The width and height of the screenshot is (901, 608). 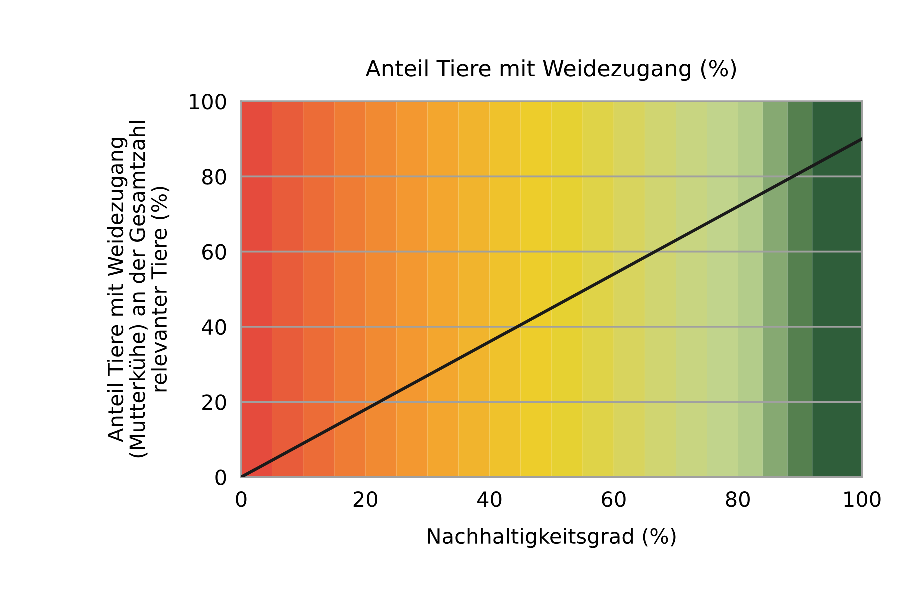 What do you see at coordinates (614, 500) in the screenshot?
I see `x-tick-label: 60` at bounding box center [614, 500].